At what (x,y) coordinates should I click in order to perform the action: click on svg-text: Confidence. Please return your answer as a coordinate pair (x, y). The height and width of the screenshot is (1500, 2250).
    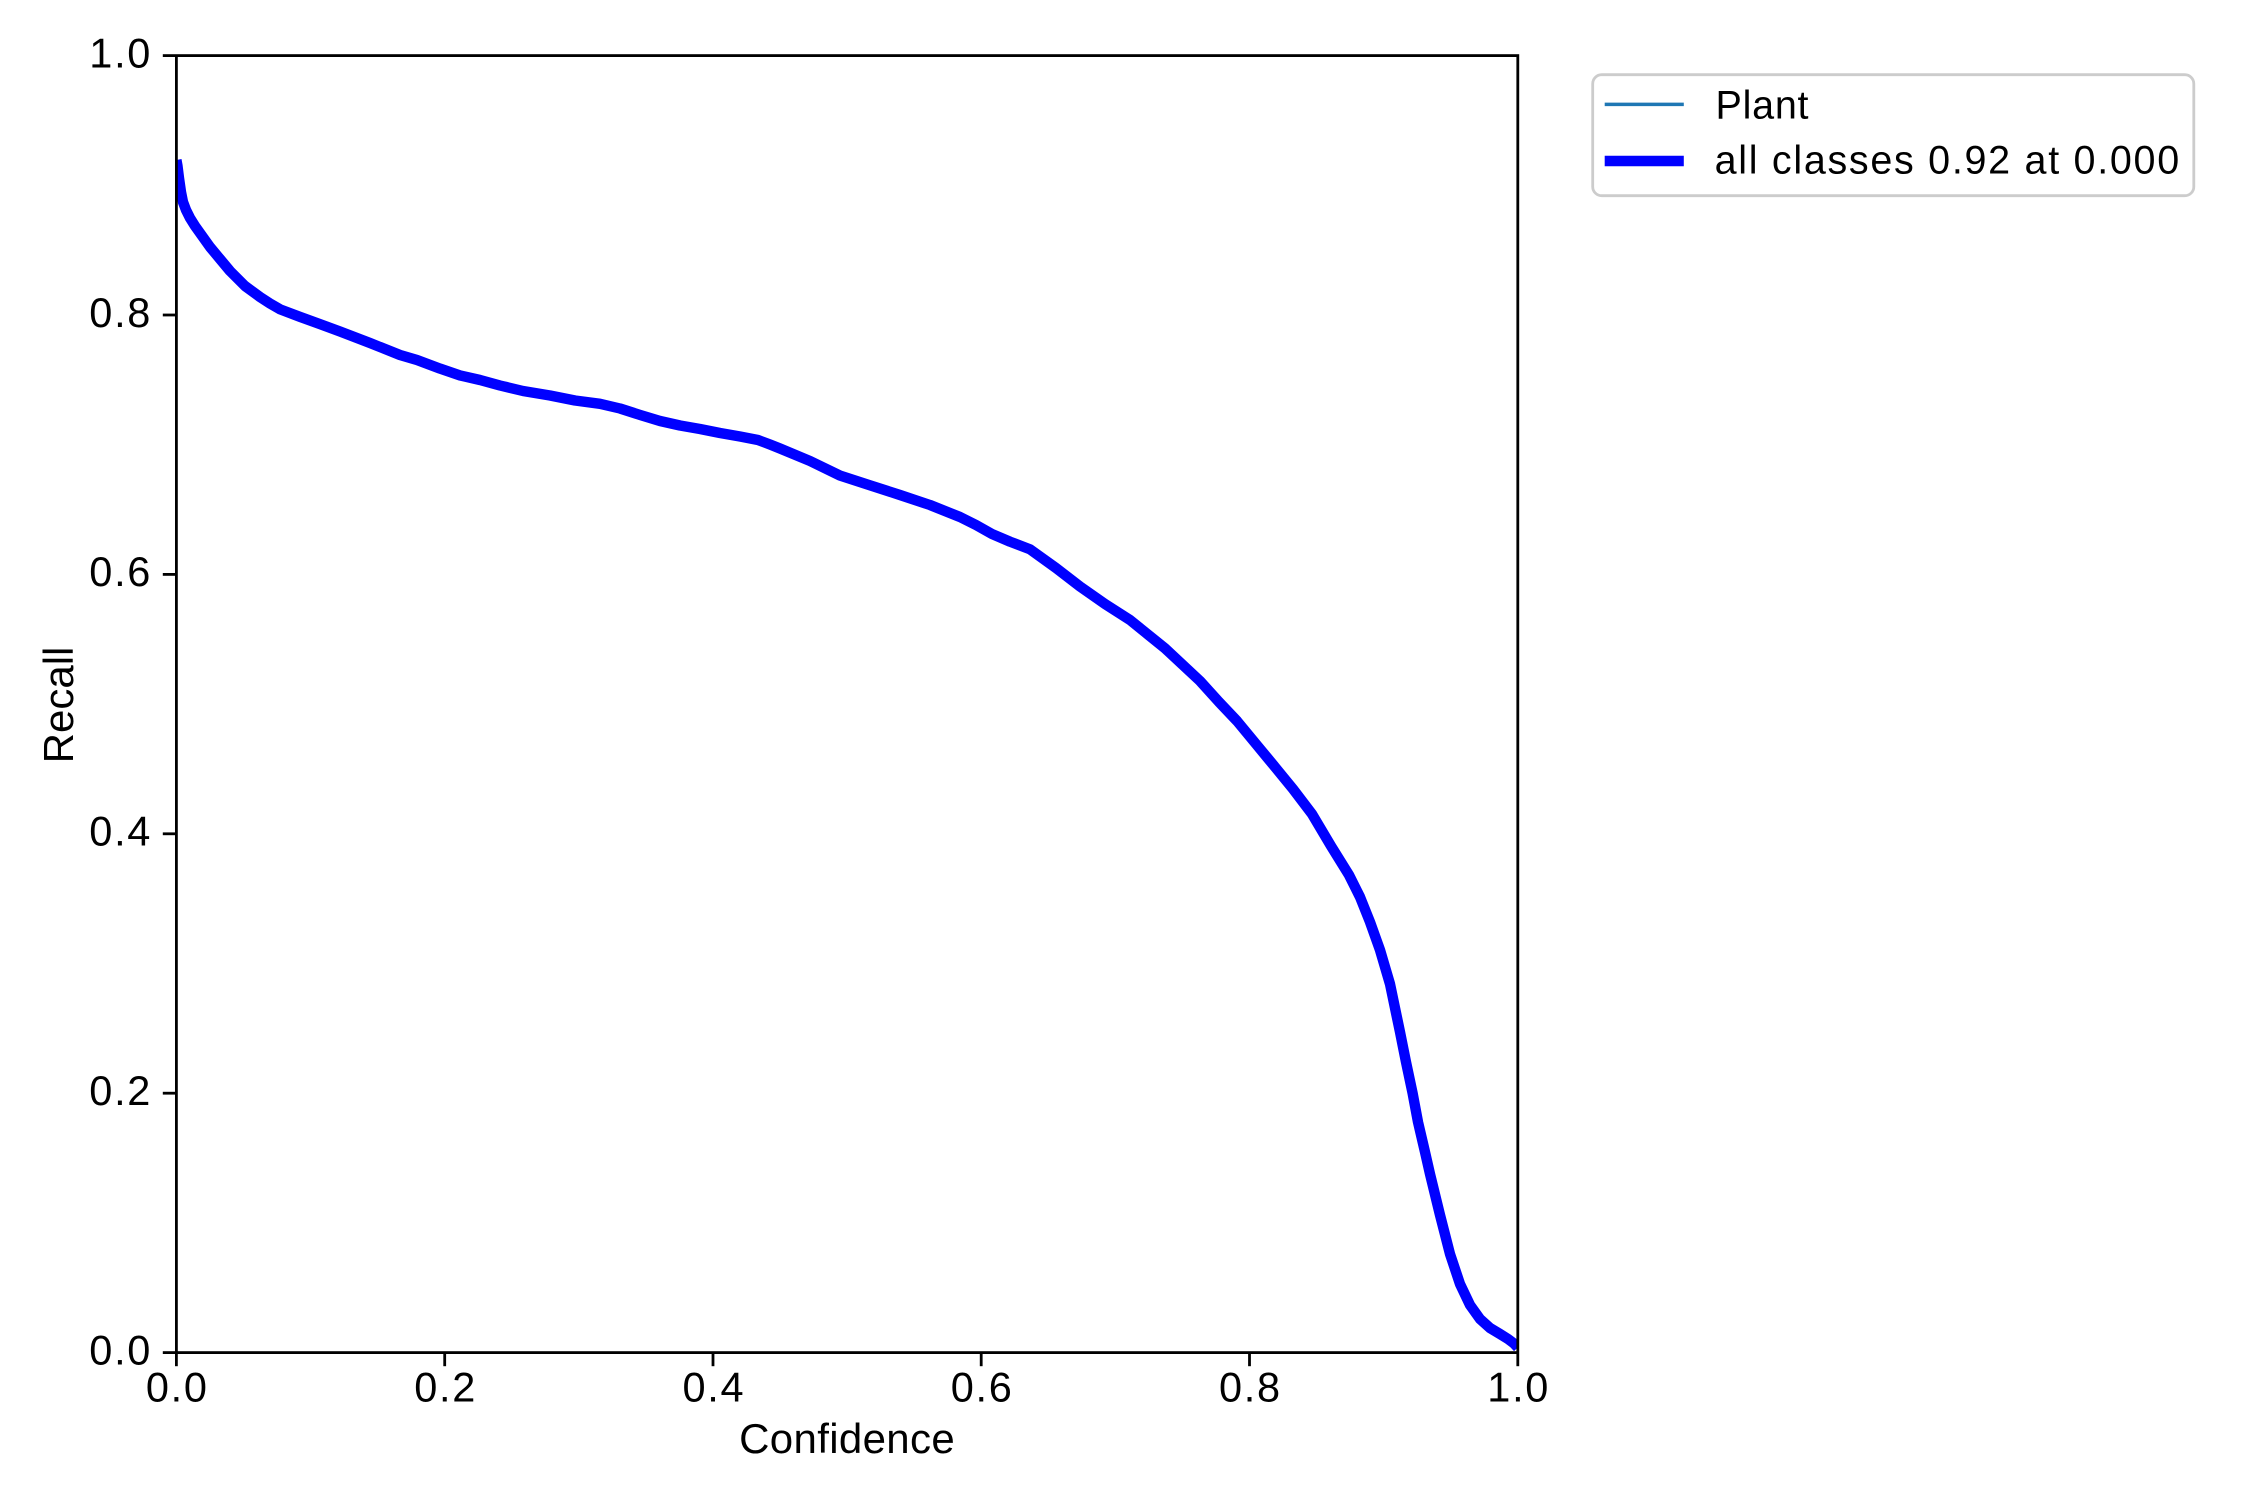
    Looking at the image, I should click on (847, 1438).